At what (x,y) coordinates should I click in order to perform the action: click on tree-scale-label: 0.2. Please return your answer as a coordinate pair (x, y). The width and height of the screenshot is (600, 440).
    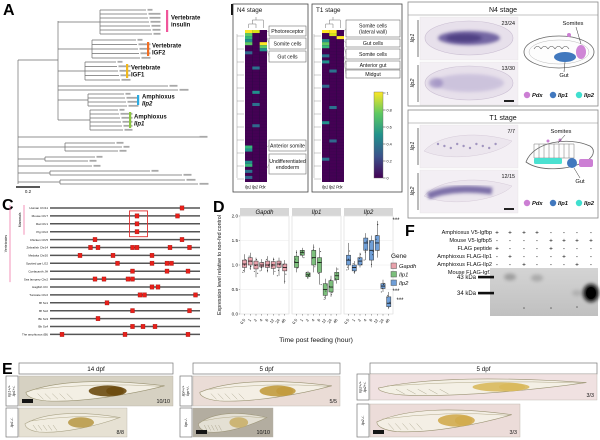
    Looking at the image, I should click on (28, 191).